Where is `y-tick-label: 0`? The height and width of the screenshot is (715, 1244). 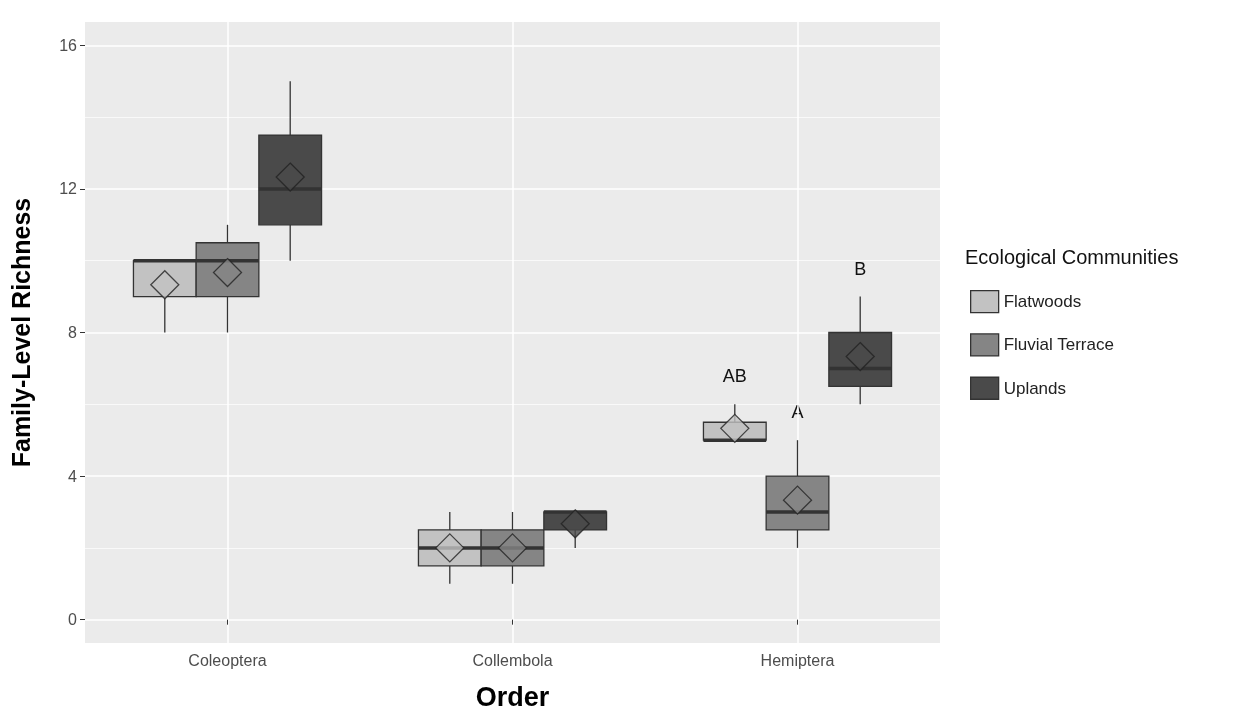
y-tick-label: 0 is located at coordinates (73, 620).